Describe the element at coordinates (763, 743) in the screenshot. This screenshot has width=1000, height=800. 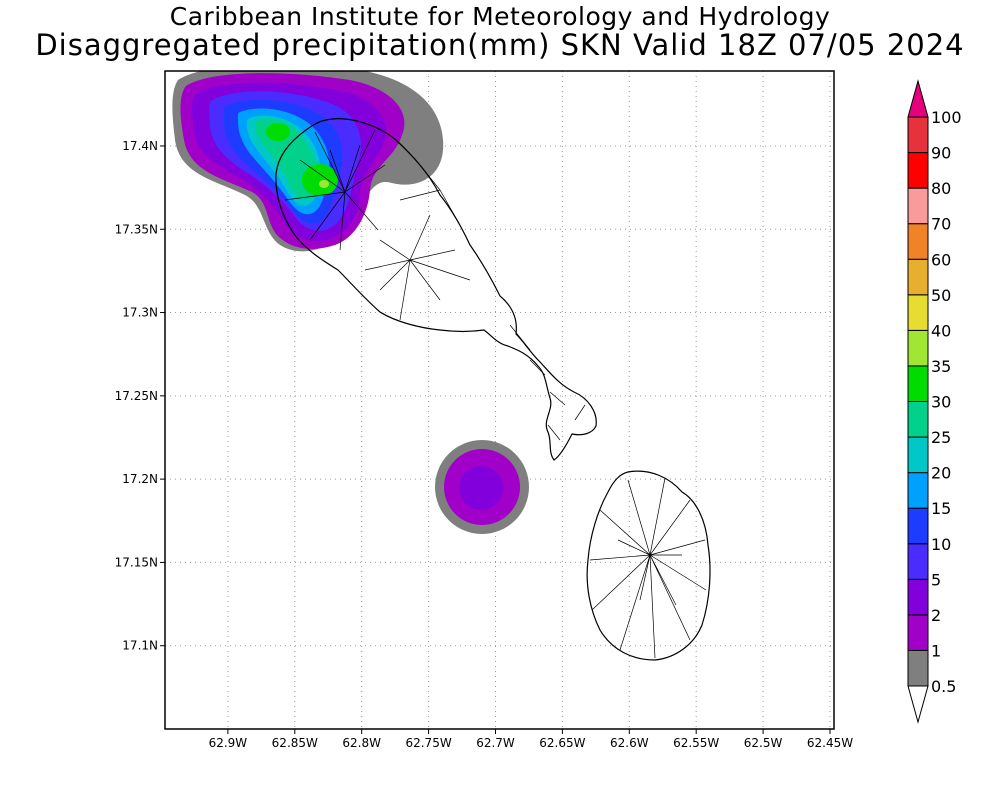
I see `x-tick-label: 62.5W` at that location.